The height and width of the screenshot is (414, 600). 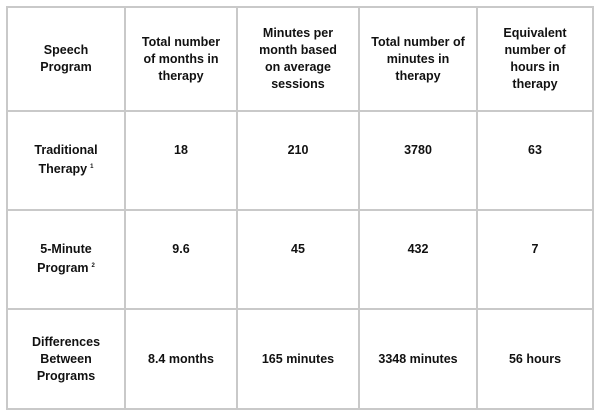 What do you see at coordinates (181, 160) in the screenshot?
I see `table-cell: 18` at bounding box center [181, 160].